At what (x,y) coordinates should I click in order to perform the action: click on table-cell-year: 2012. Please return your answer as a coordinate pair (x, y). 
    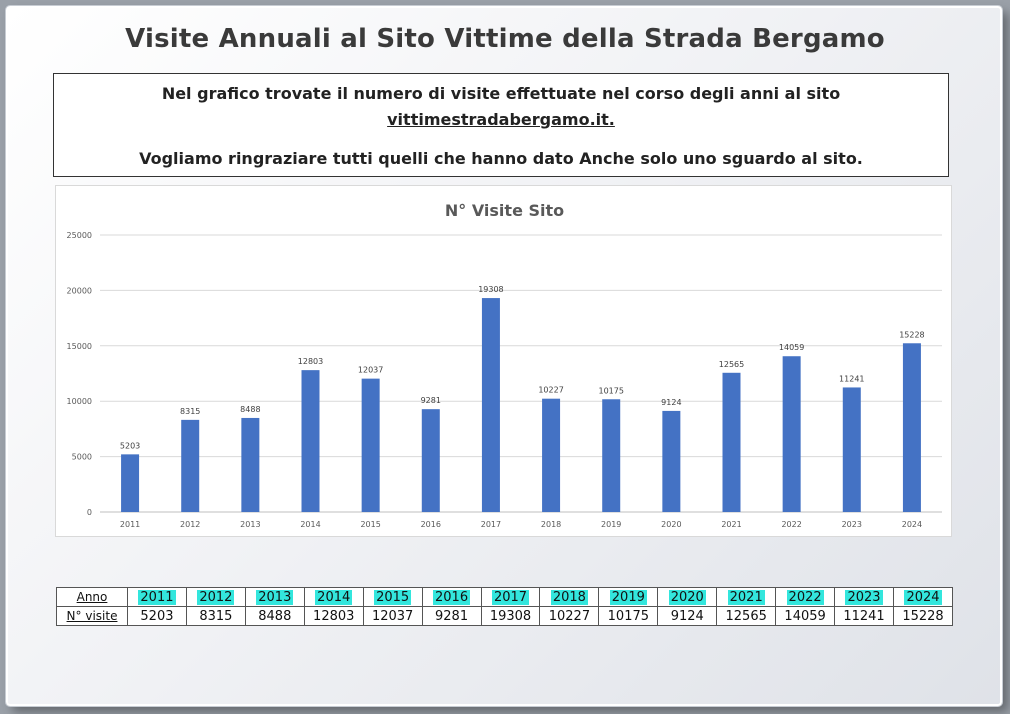
    Looking at the image, I should click on (215, 597).